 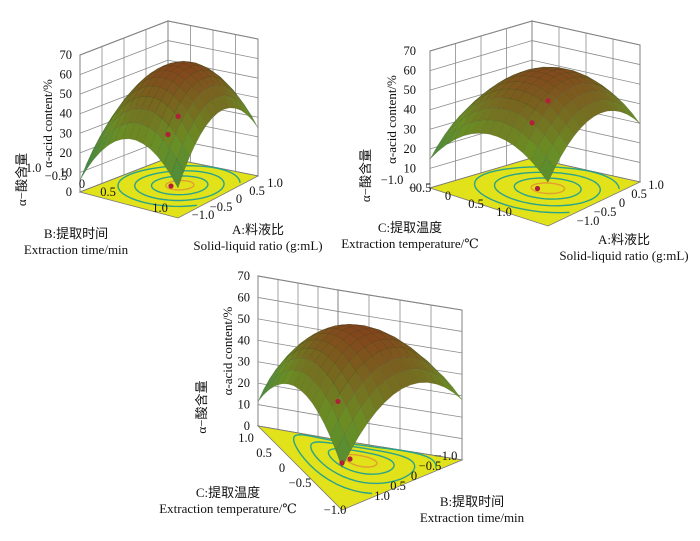 I want to click on axis2-label-cn: B:提取时间, so click(x=472, y=501).